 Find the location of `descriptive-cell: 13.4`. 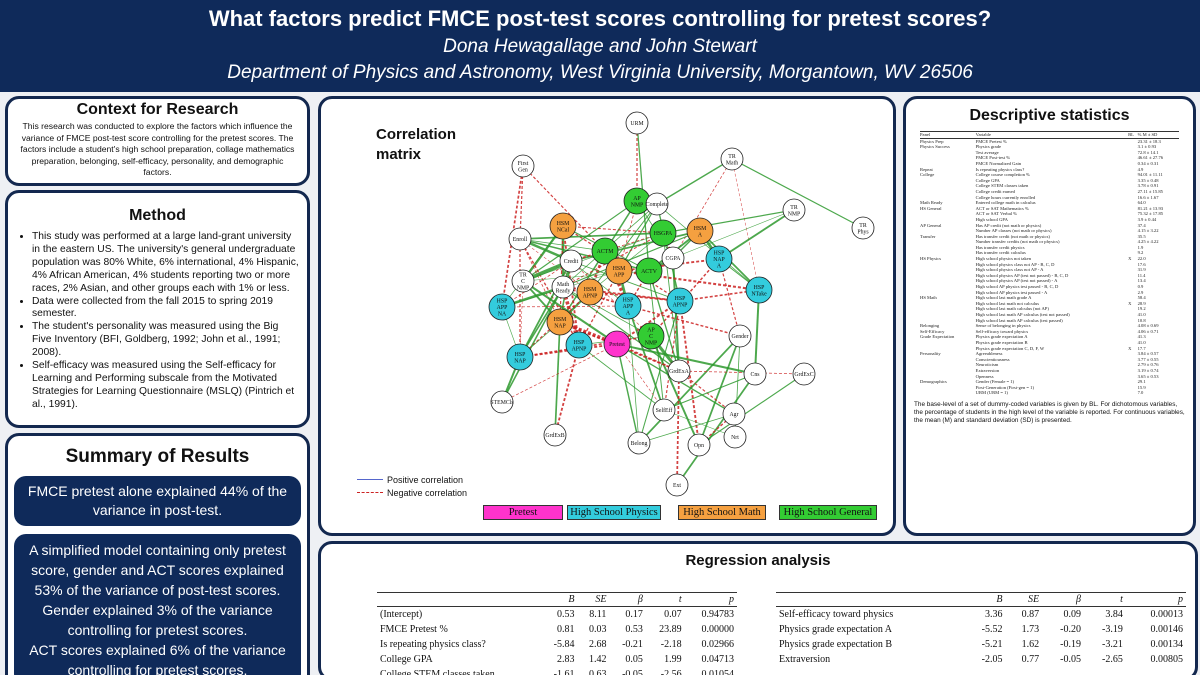

descriptive-cell: 13.4 is located at coordinates (1141, 281).